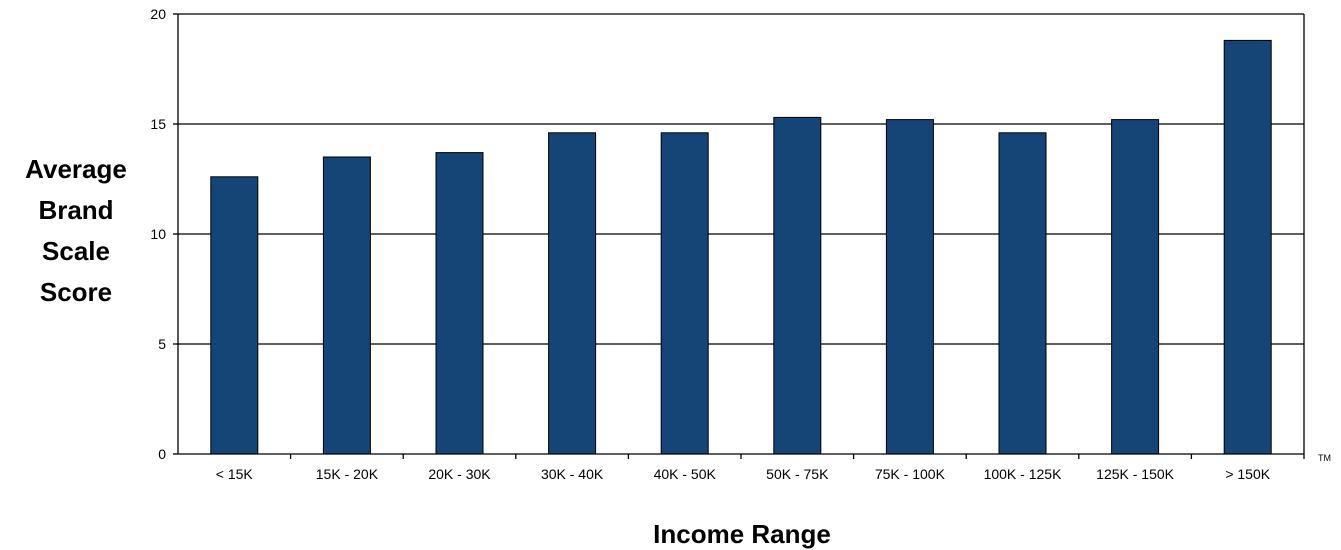 The height and width of the screenshot is (550, 1341). I want to click on y-tick-label: 0, so click(162, 454).